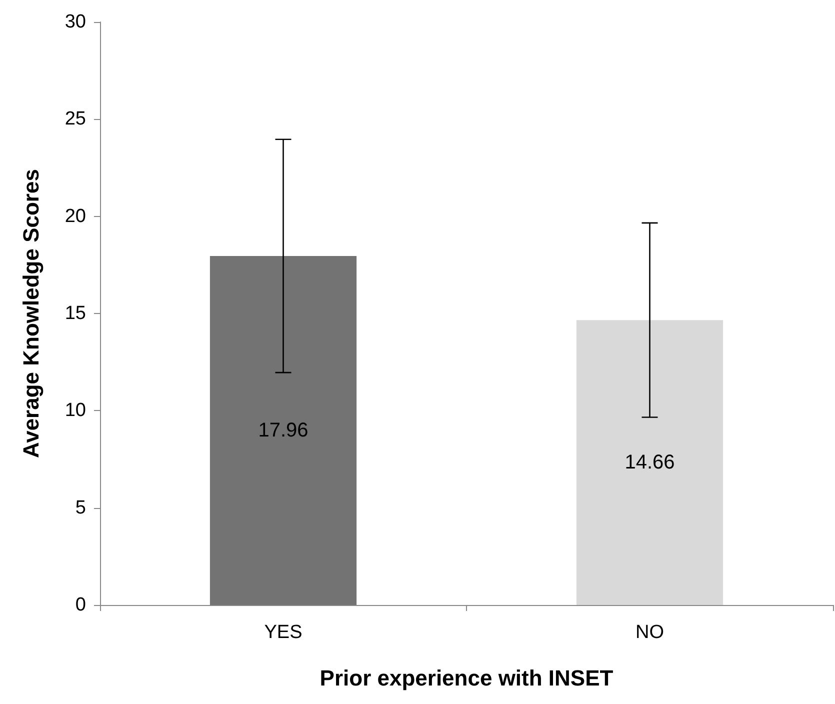 The height and width of the screenshot is (704, 835). Describe the element at coordinates (650, 632) in the screenshot. I see `x-tick-label: NO` at that location.